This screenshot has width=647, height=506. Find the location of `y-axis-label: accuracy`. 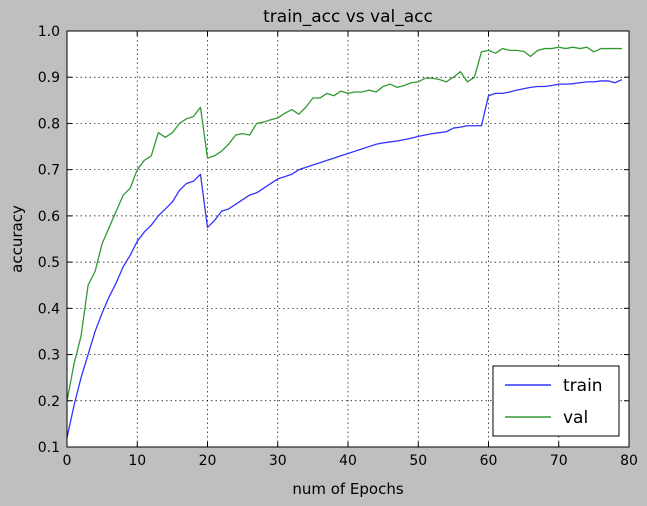

y-axis-label: accuracy is located at coordinates (17, 239).